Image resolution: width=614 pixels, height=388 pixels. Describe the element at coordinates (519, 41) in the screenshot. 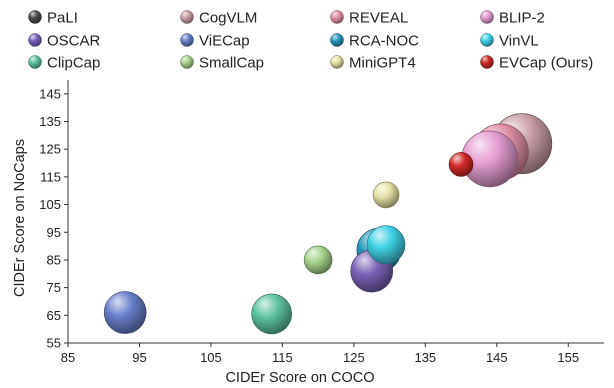

I see `legend-label: VinVL` at that location.